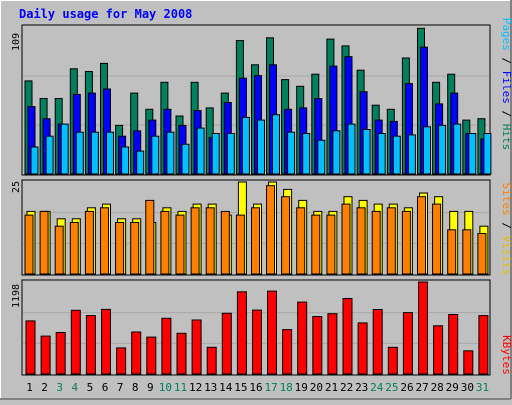  I want to click on legend-kbytes: KBytes, so click(506, 355).